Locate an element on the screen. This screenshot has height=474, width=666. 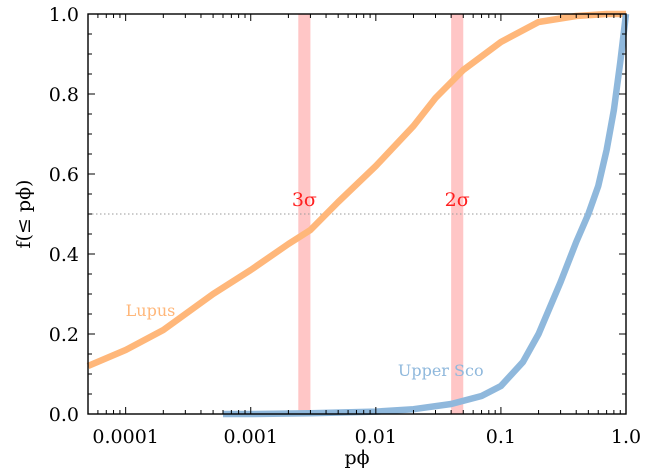
y-axis-title: f(≤ pϕ) is located at coordinates (24, 214).